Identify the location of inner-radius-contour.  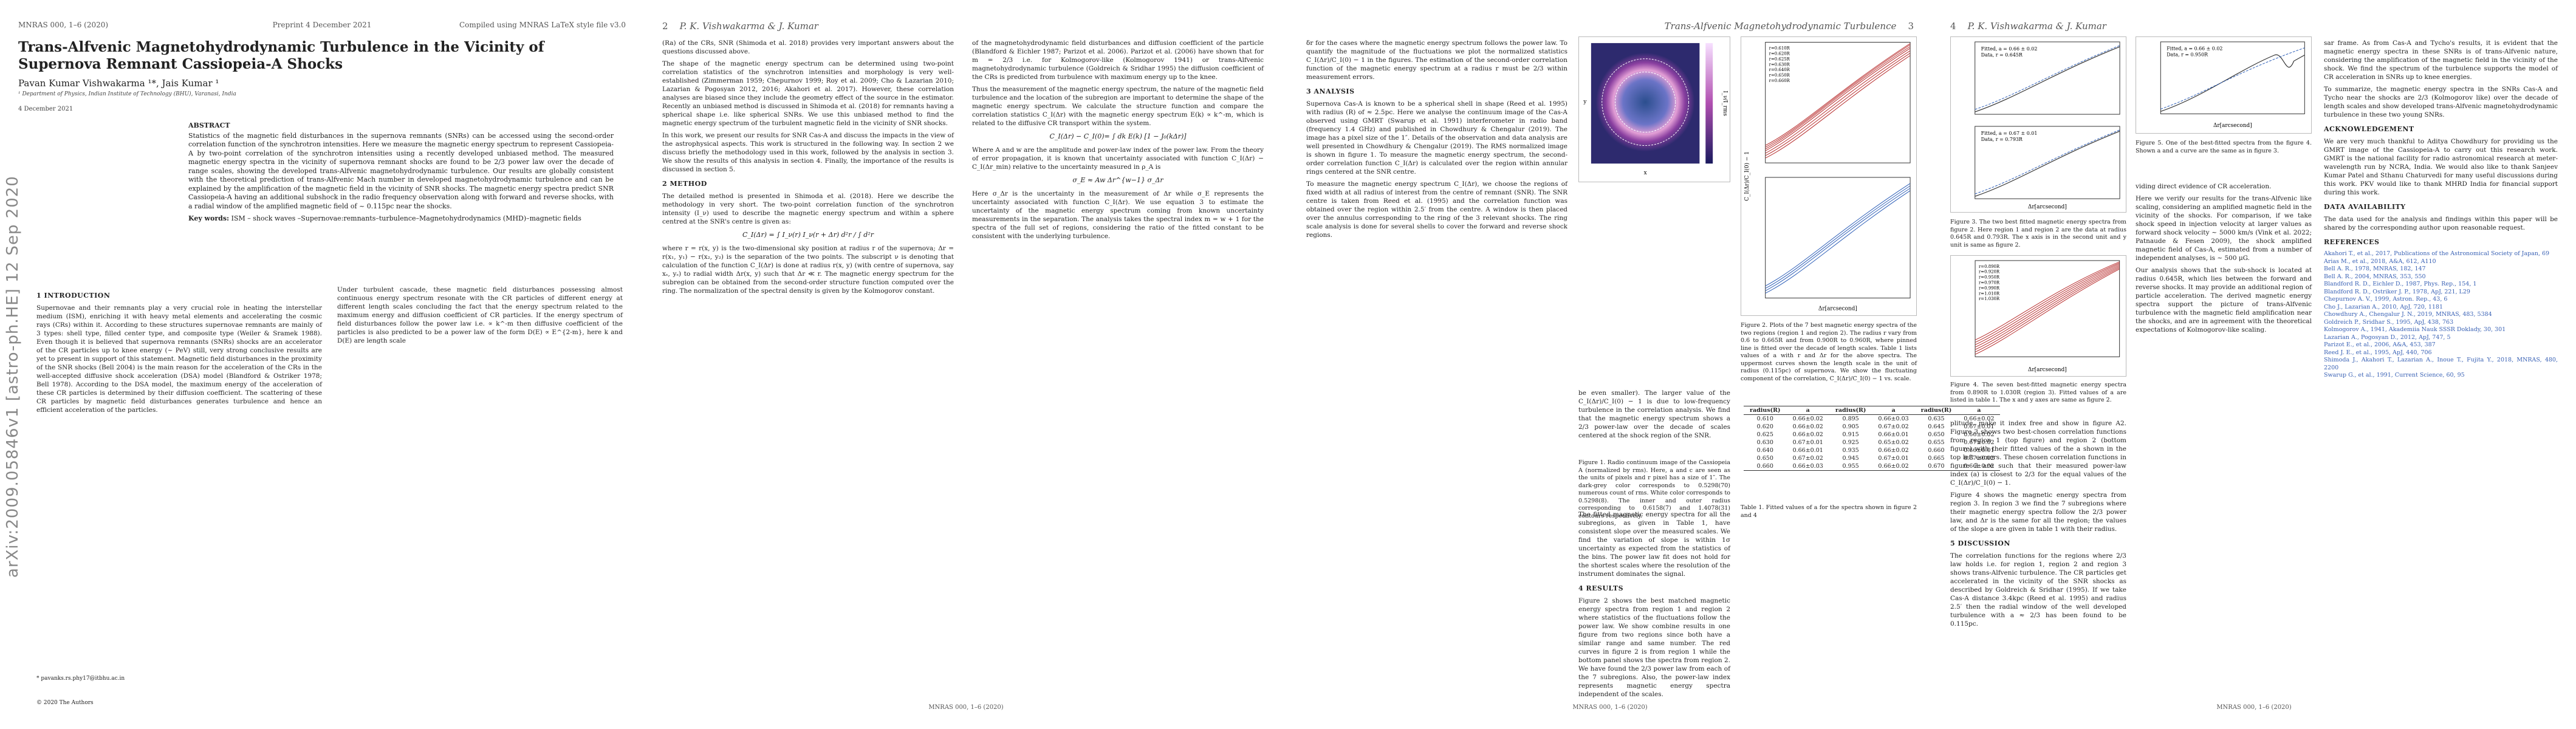
(1645, 102).